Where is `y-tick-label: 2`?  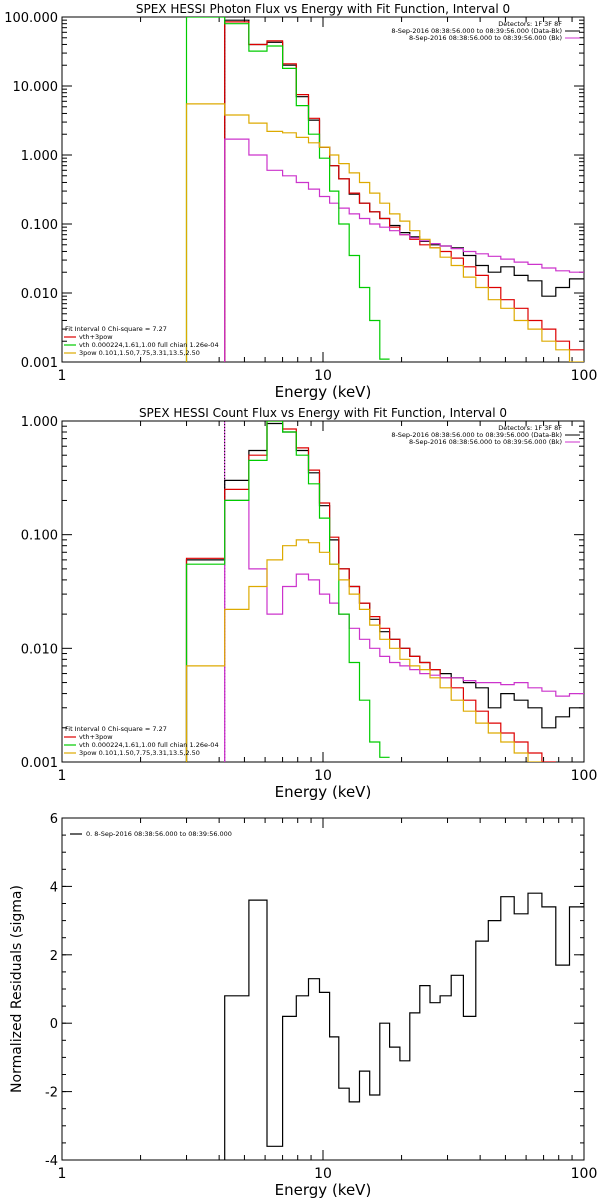
y-tick-label: 2 is located at coordinates (54, 956).